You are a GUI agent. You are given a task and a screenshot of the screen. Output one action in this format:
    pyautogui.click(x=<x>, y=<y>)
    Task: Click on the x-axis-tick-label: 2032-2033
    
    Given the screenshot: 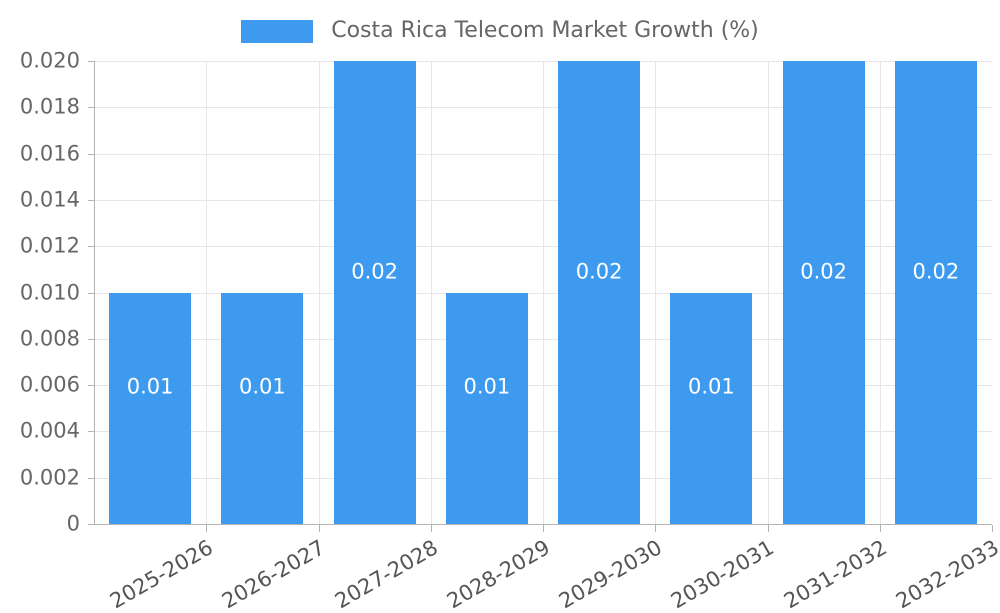 What is the action you would take?
    pyautogui.click(x=945, y=574)
    